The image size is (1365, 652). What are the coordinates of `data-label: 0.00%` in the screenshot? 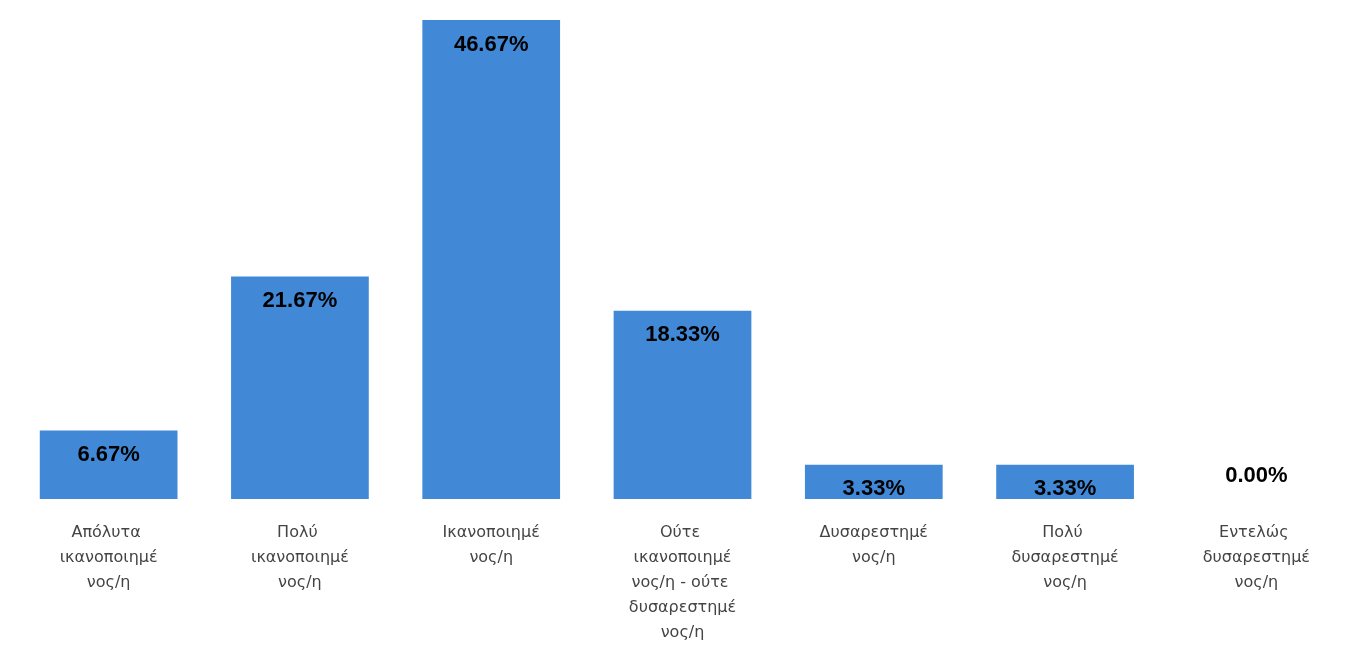 It's located at (1256, 474).